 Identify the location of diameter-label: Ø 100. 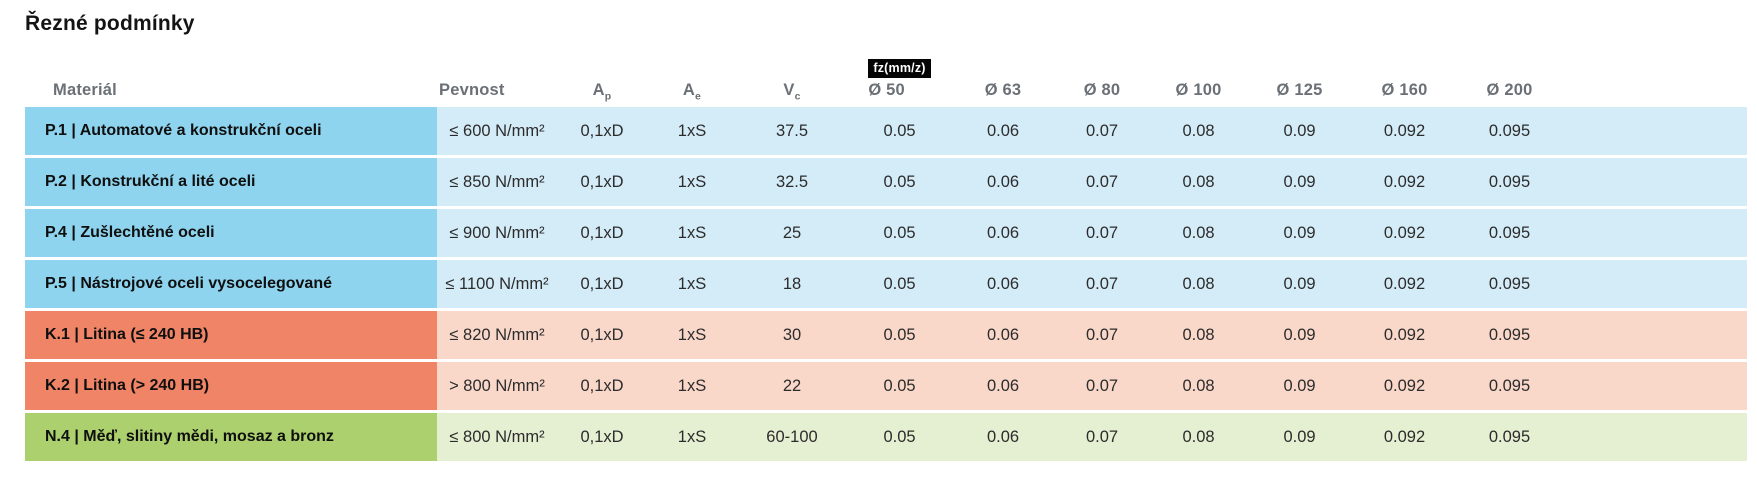
(1198, 90).